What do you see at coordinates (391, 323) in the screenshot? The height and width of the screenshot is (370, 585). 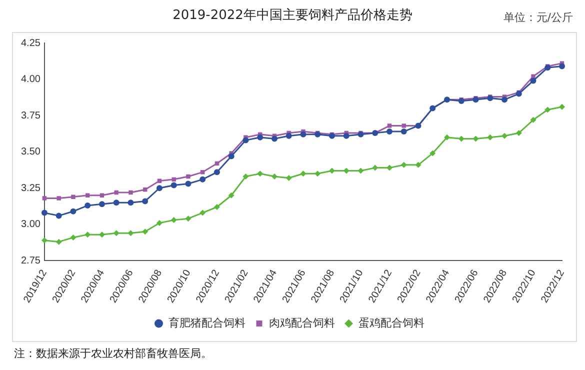 I see `legend-label: 蛋鸡配合饲料` at bounding box center [391, 323].